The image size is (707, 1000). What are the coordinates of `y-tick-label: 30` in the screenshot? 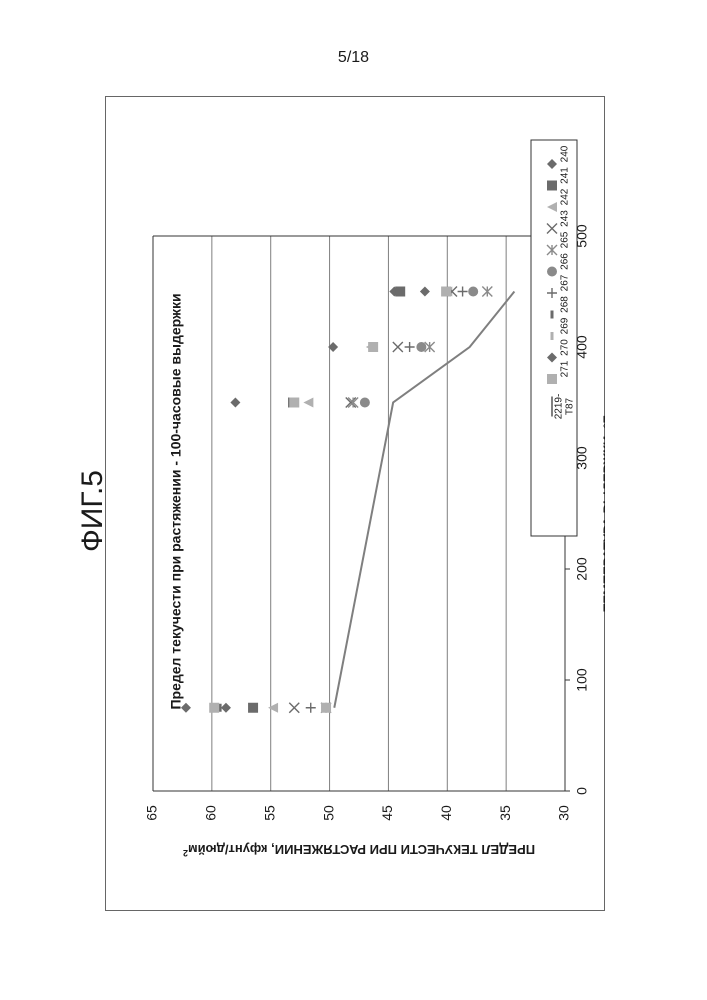 It's located at (564, 813).